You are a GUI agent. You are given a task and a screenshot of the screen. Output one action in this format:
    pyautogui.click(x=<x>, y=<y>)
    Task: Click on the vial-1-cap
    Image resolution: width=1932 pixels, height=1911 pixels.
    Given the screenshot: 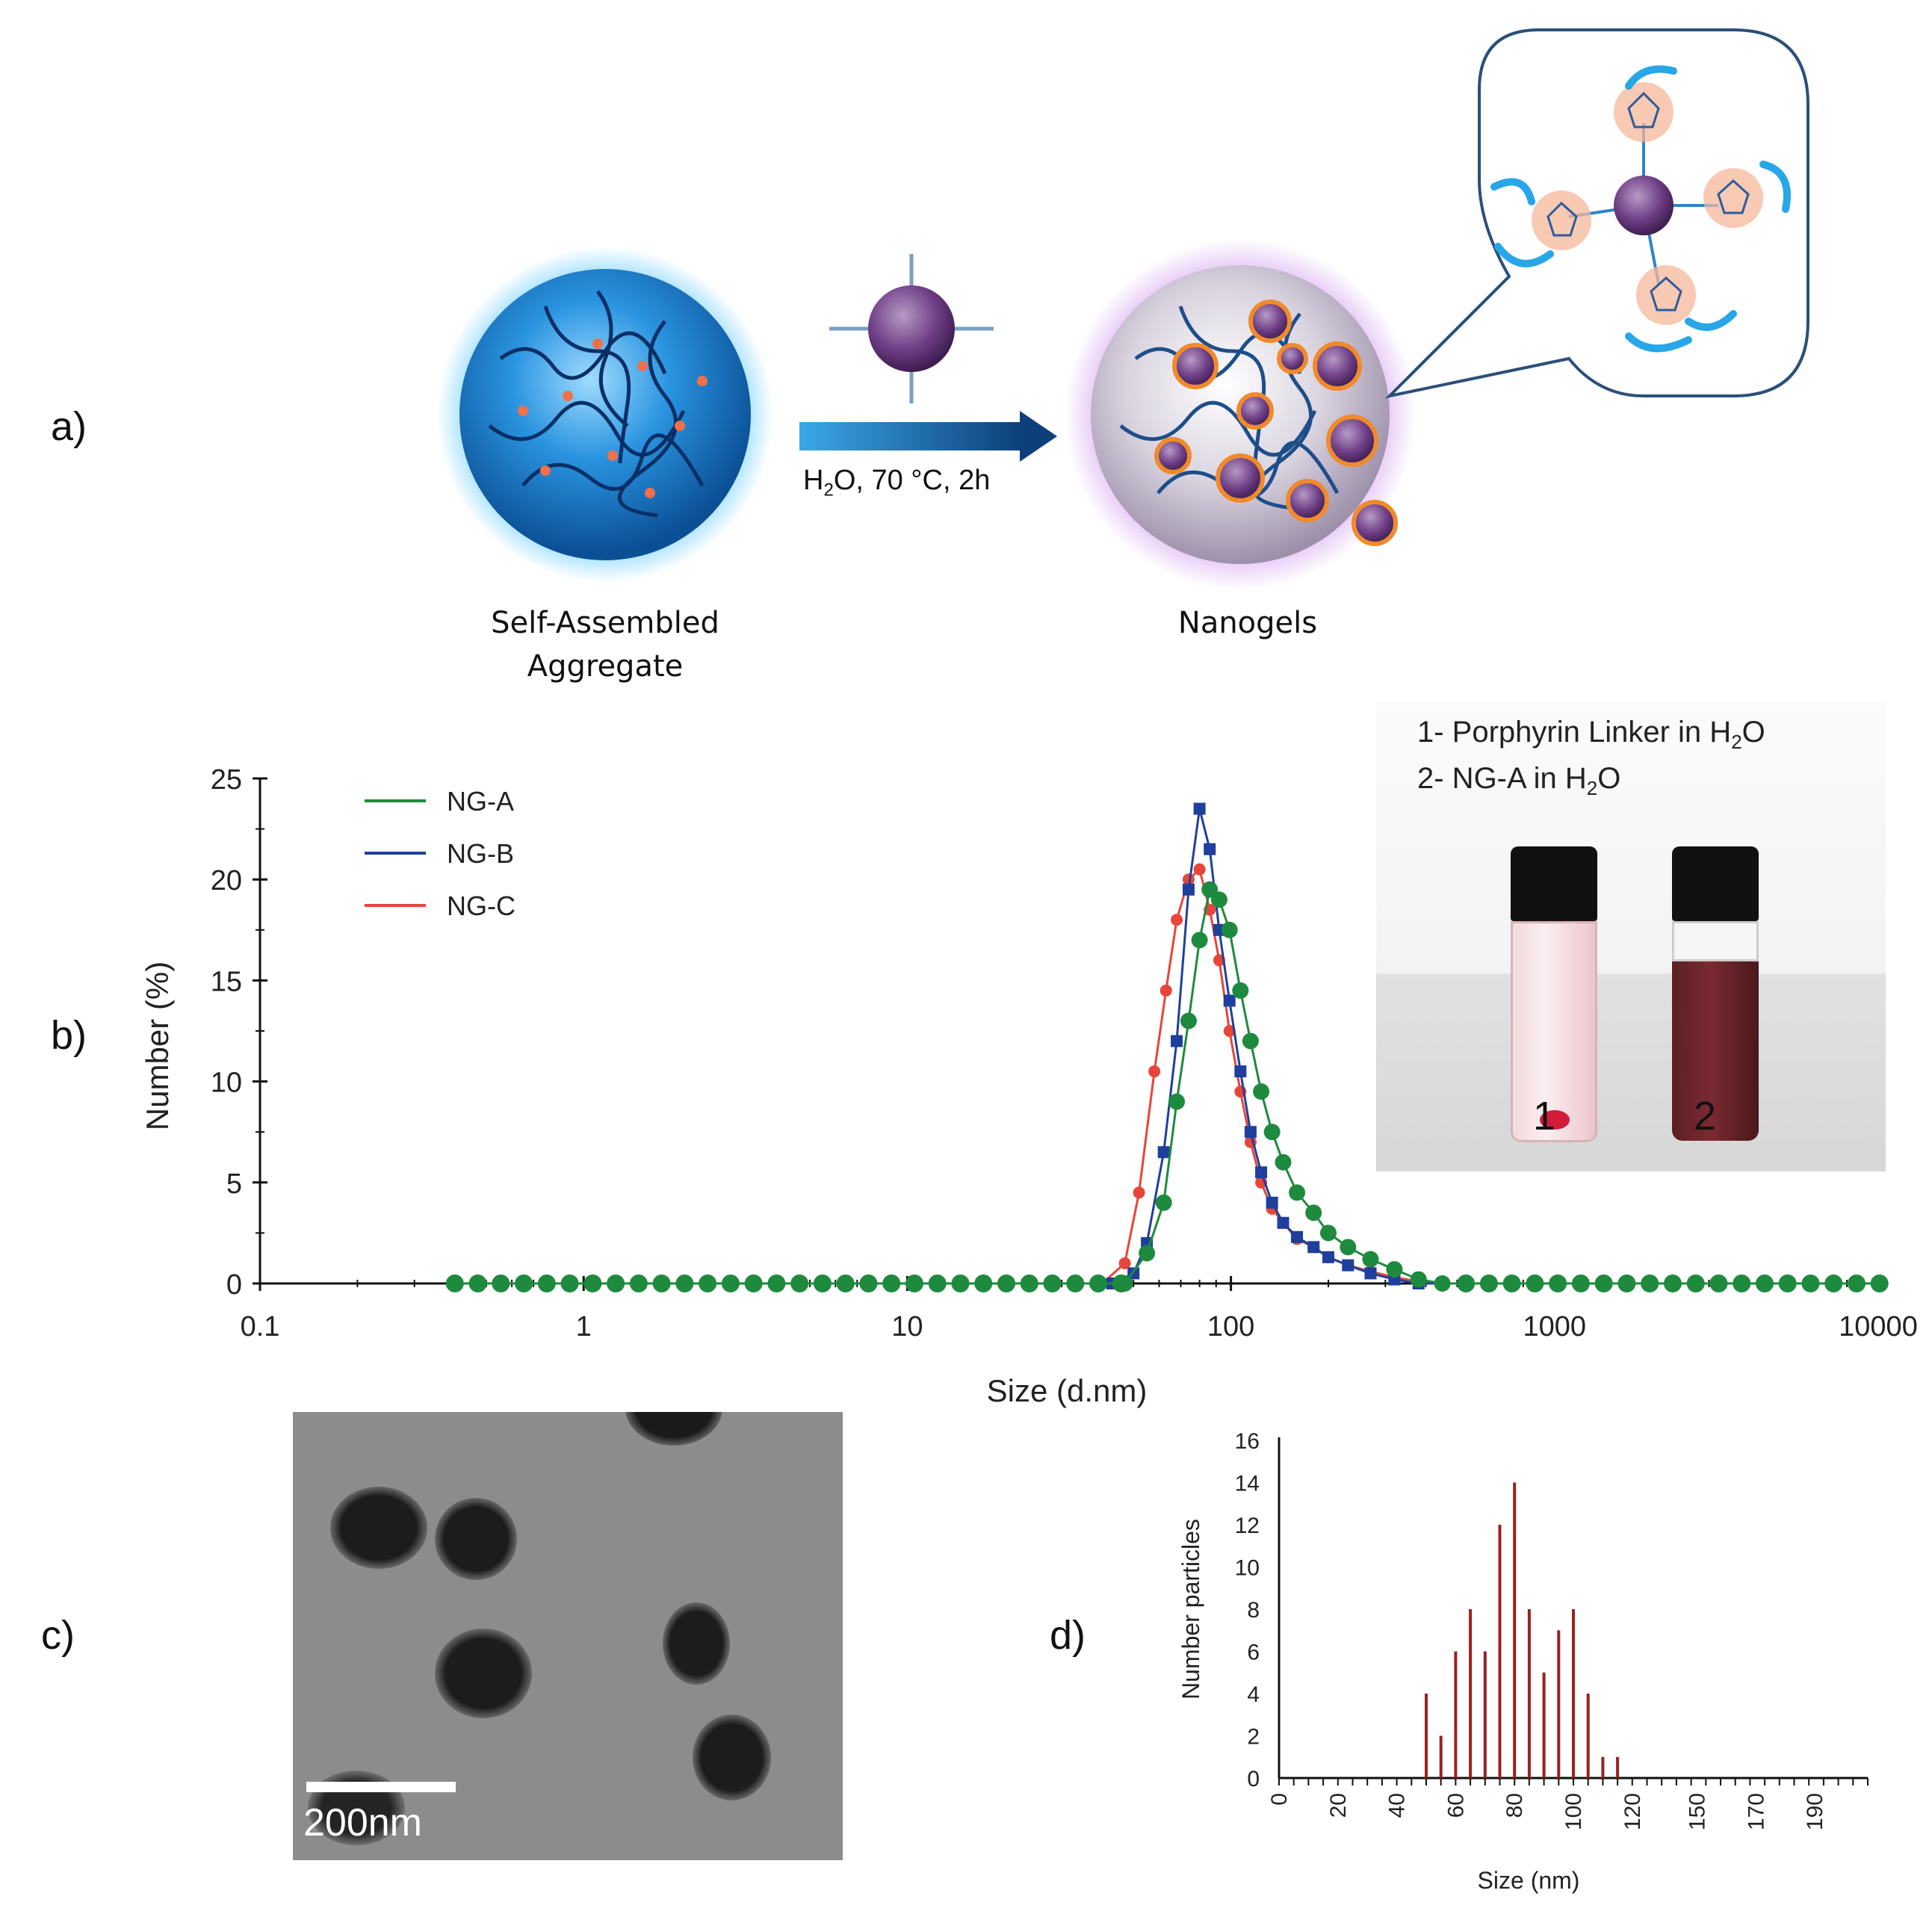 What is the action you would take?
    pyautogui.click(x=1554, y=883)
    